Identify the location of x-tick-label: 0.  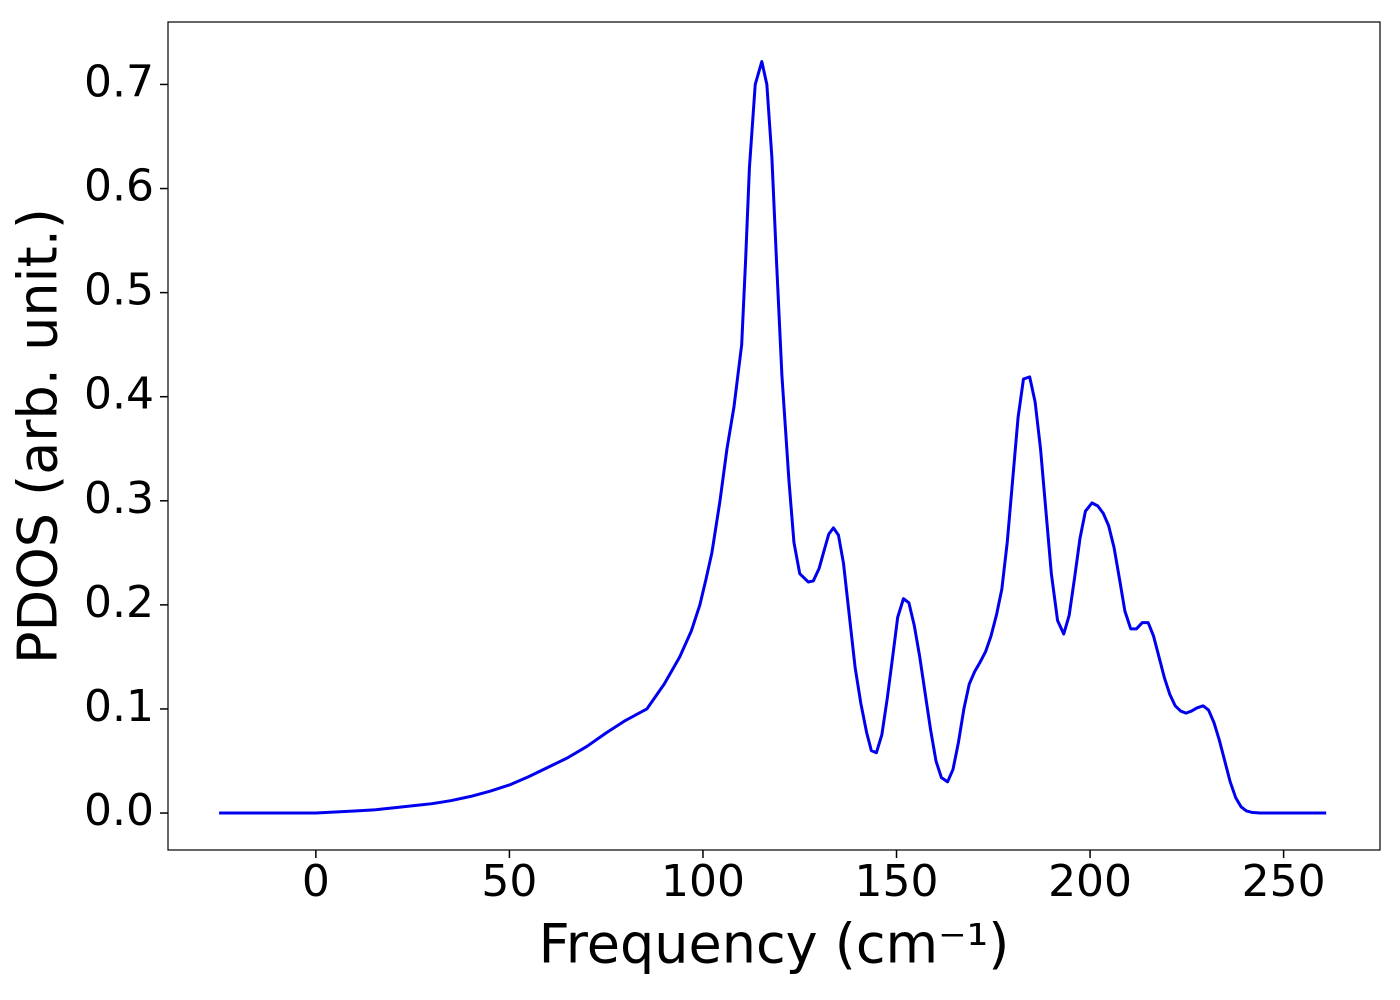
(316, 881).